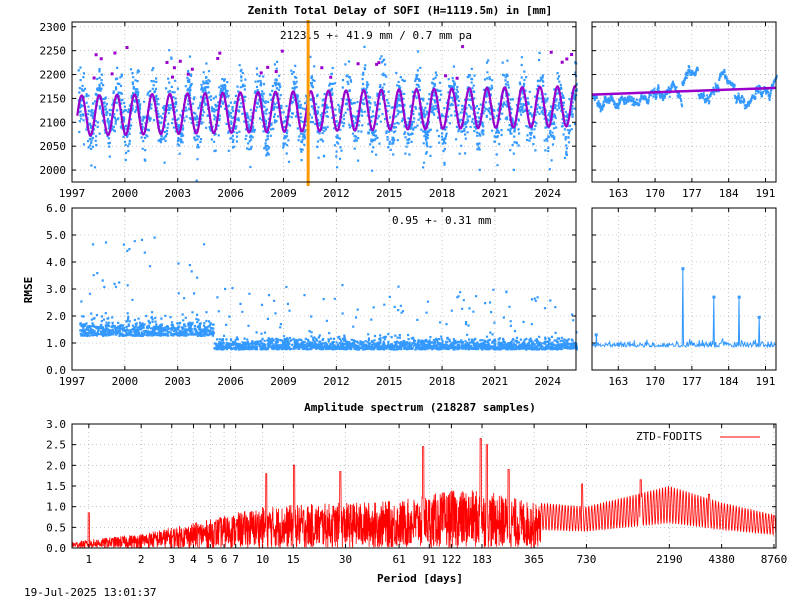  Describe the element at coordinates (766, 381) in the screenshot. I see `rmse_short-xtick-label: 191` at that location.